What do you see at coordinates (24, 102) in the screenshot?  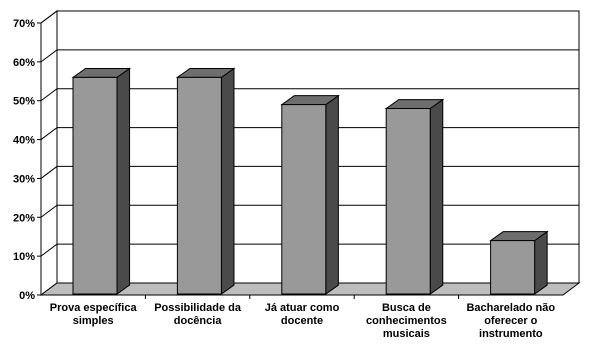 I see `y-tick-label: 50%` at bounding box center [24, 102].